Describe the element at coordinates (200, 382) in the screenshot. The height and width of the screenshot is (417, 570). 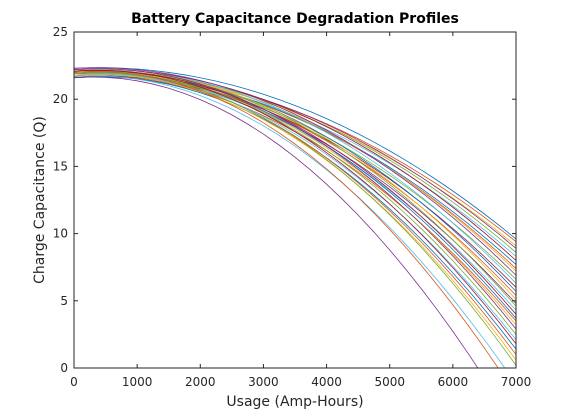
I see `x-tick-label: 2000` at that location.